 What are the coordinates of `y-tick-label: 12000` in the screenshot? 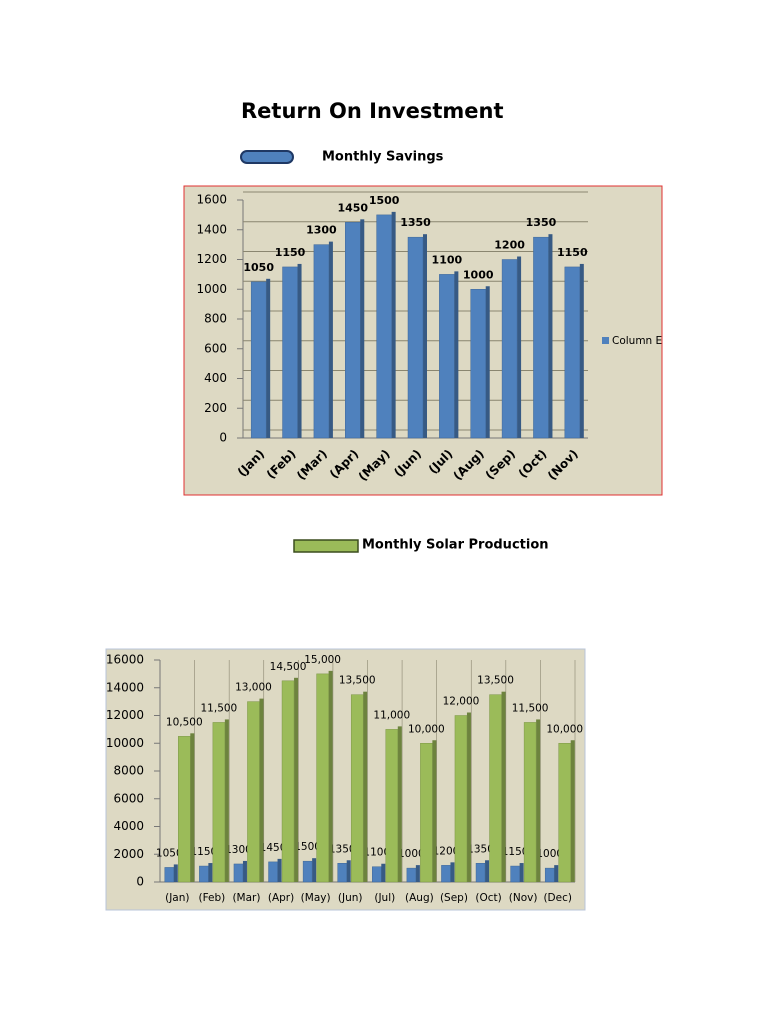 It's located at (125, 715).